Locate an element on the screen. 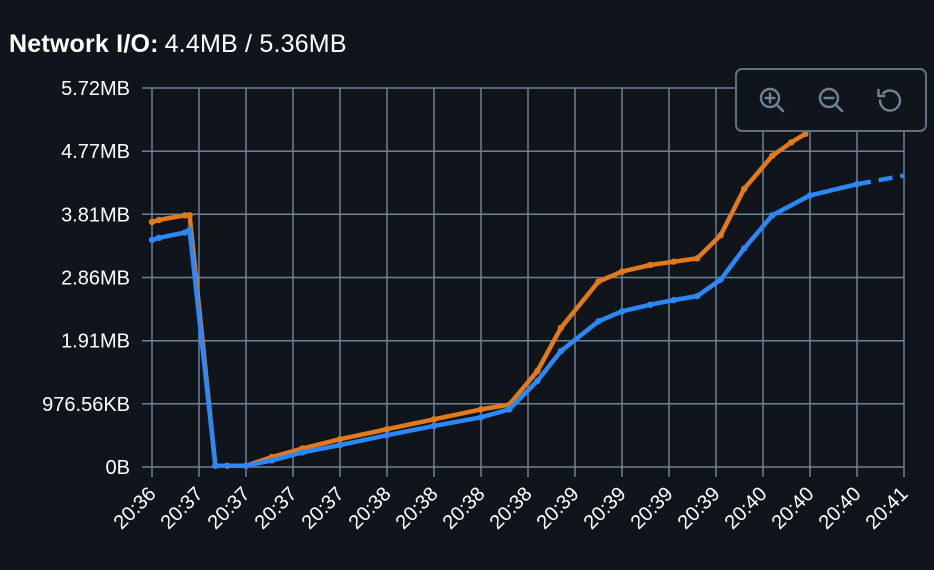  chart-title: Network I/O: 4.4MB / 5.36MB is located at coordinates (178, 44).